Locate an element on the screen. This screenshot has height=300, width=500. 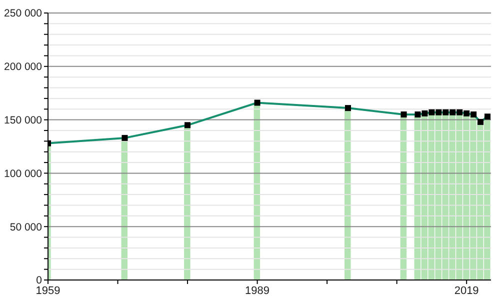
y-tick-label: 150 000 is located at coordinates (23, 120).